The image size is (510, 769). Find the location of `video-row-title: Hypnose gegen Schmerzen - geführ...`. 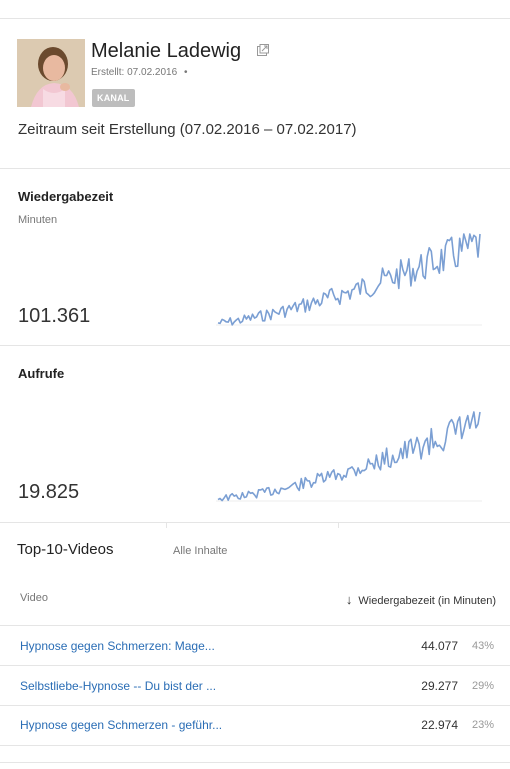

video-row-title: Hypnose gegen Schmerzen - geführ... is located at coordinates (121, 725).